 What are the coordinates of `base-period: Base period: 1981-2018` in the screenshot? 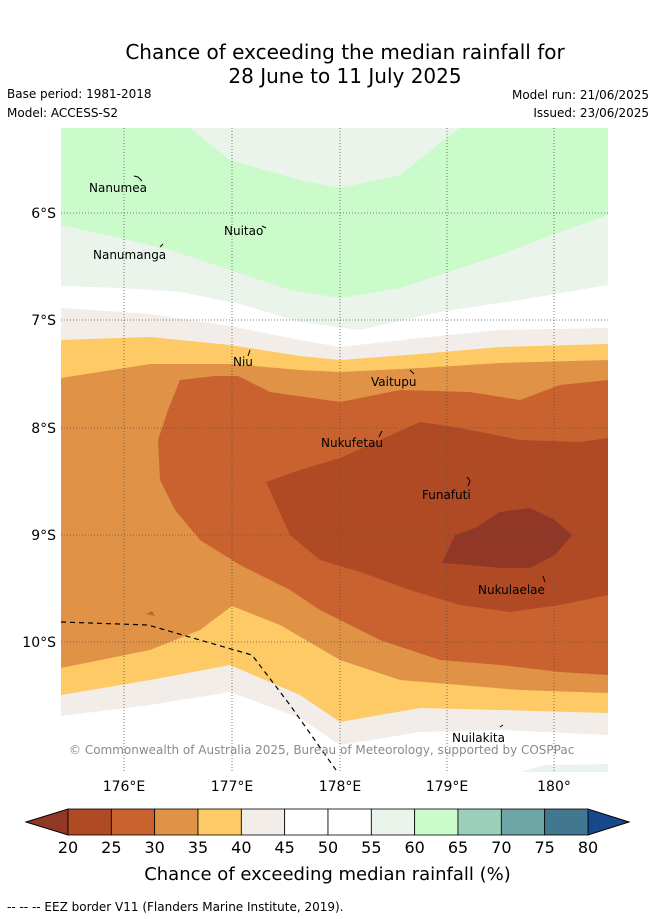 It's located at (79, 94).